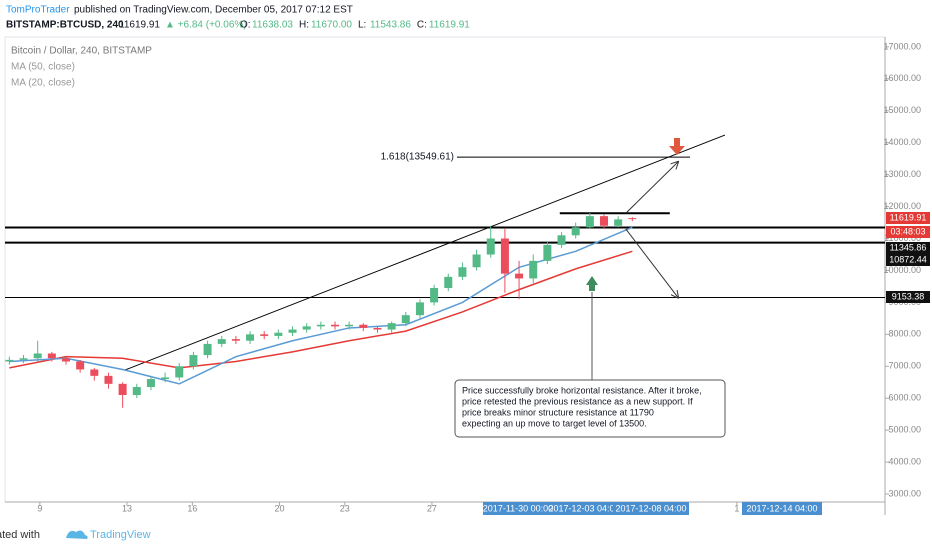  I want to click on up-marker, so click(592, 283).